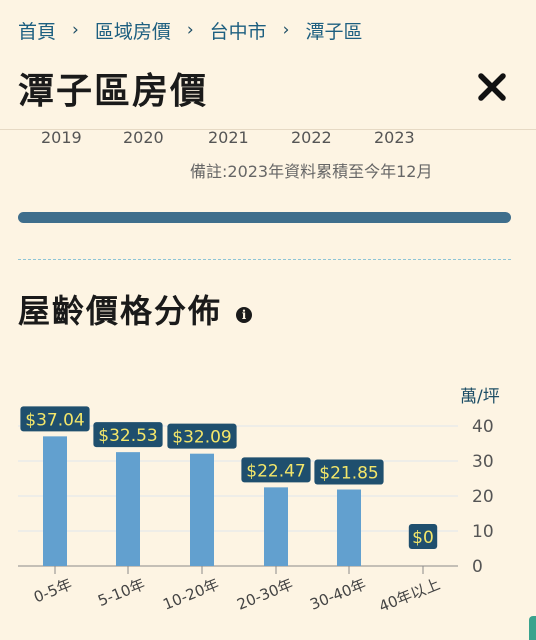 The height and width of the screenshot is (640, 536). What do you see at coordinates (61, 137) in the screenshot?
I see `year-label: 2019` at bounding box center [61, 137].